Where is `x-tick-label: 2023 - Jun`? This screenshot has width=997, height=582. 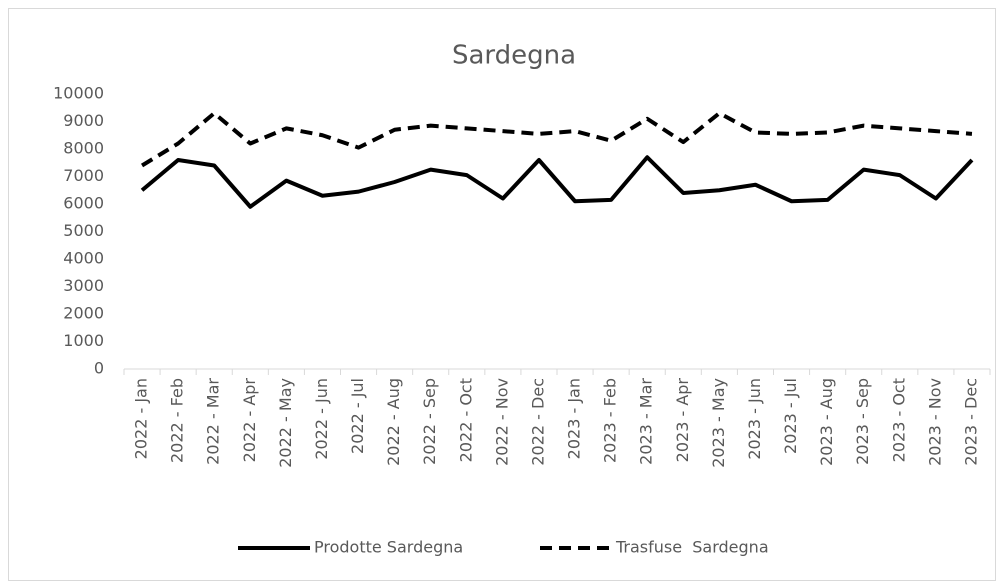
x-tick-label: 2023 - Jun is located at coordinates (754, 419).